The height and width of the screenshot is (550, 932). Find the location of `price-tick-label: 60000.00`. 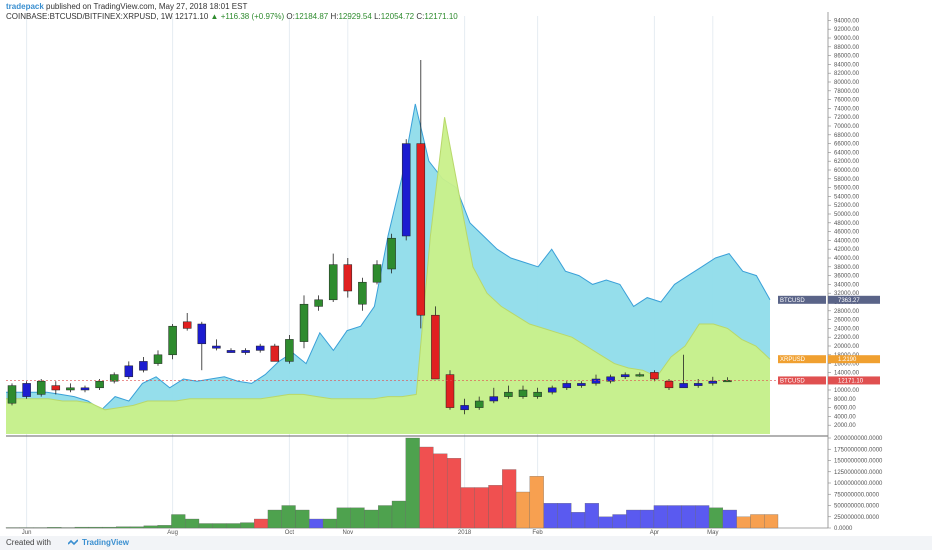

price-tick-label: 60000.00 is located at coordinates (847, 171).